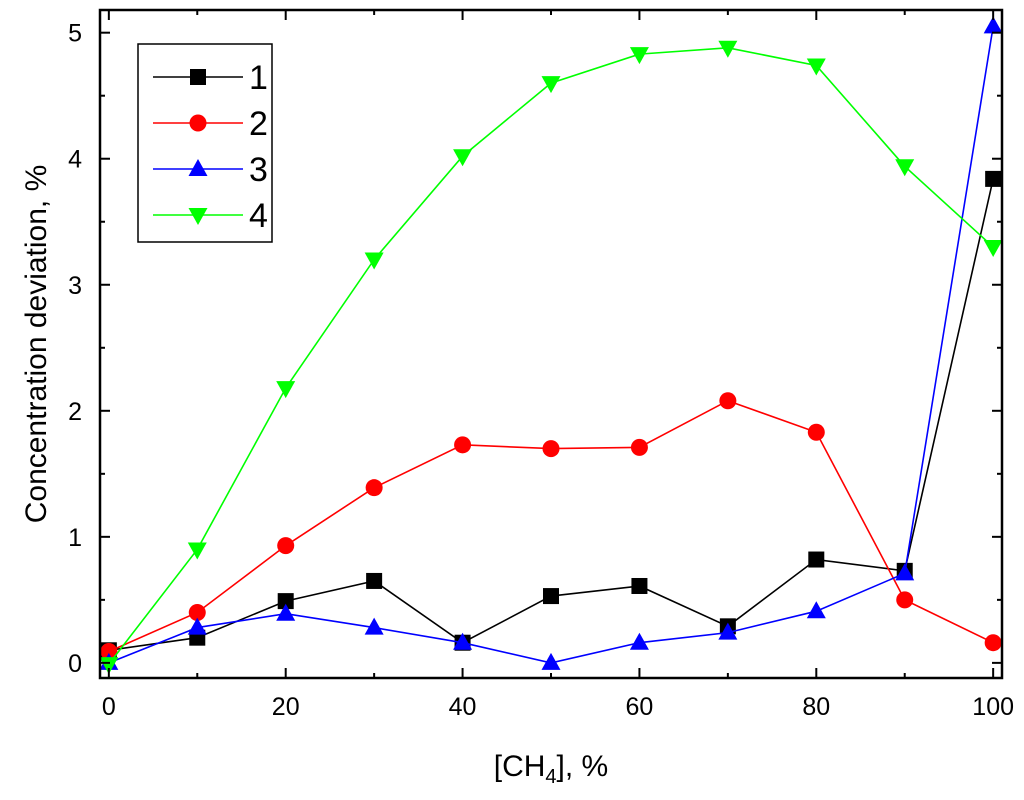 This screenshot has height=800, width=1024. Describe the element at coordinates (640, 707) in the screenshot. I see `x-tick-label: 60` at that location.